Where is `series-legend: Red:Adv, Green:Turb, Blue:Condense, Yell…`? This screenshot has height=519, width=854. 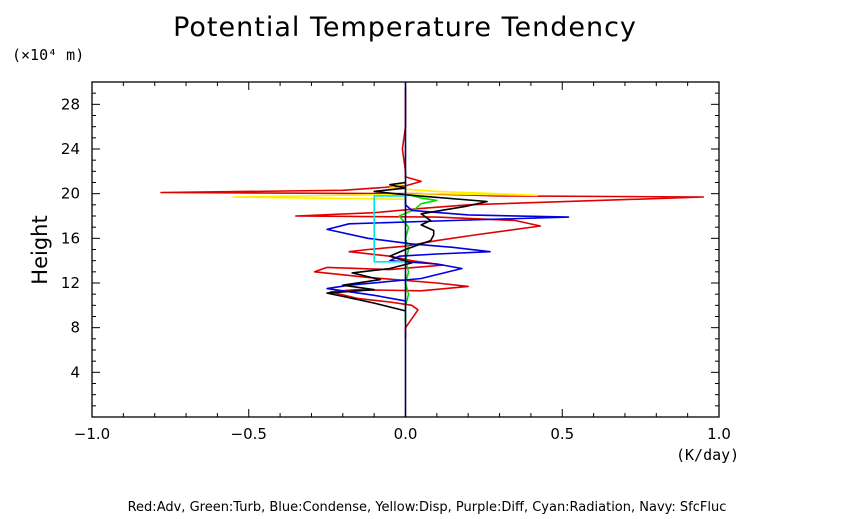
series-legend: Red:Adv, Green:Turb, Blue:Condense, Yell… is located at coordinates (427, 507).